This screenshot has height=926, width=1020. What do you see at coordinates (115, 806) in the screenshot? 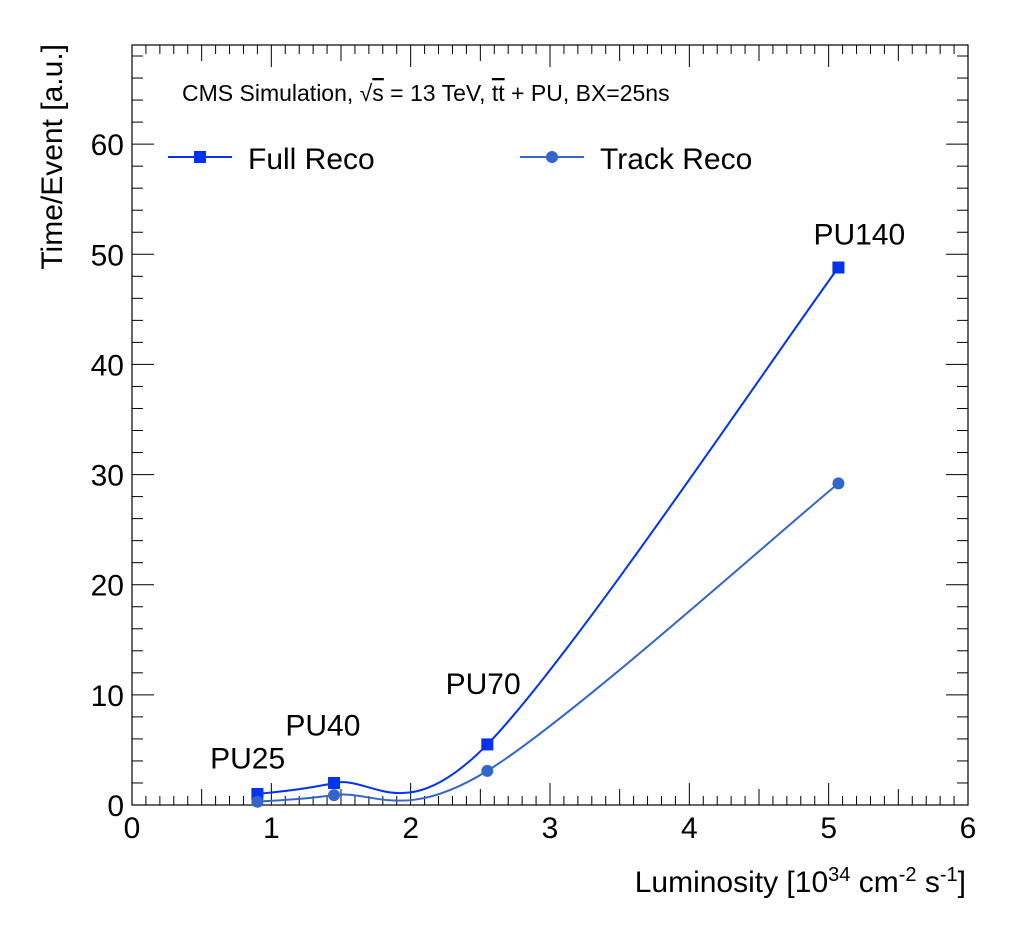
I see `y-tick-label: 0` at bounding box center [115, 806].